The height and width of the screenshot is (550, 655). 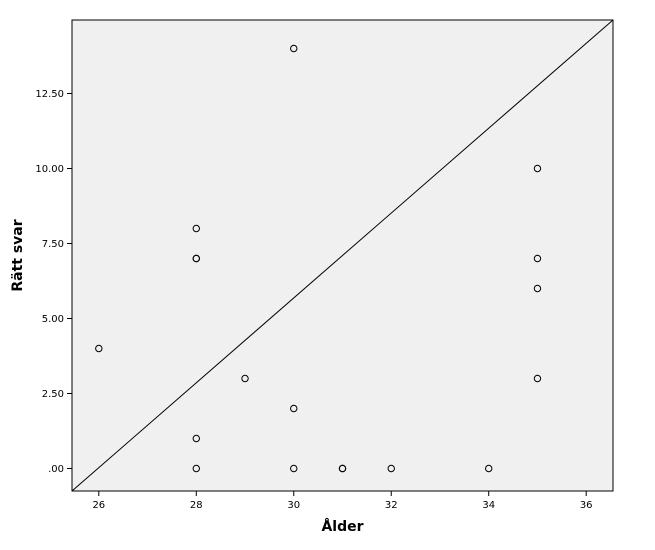 What do you see at coordinates (342, 526) in the screenshot?
I see `x-axis-title: Ålder` at bounding box center [342, 526].